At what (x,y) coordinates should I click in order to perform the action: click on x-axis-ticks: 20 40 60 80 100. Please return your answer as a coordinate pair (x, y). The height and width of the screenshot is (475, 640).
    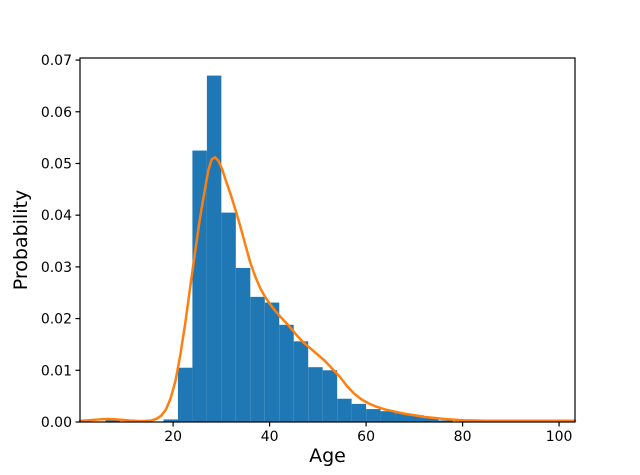
    Looking at the image, I should click on (368, 433).